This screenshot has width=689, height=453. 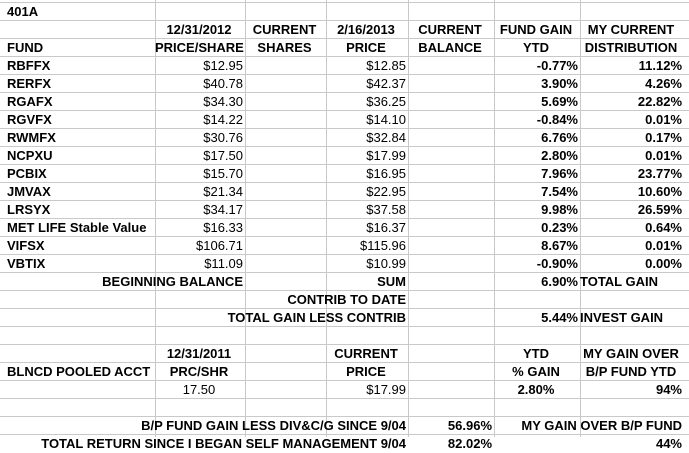 What do you see at coordinates (660, 65) in the screenshot?
I see `fund-distribution: 11.12%` at bounding box center [660, 65].